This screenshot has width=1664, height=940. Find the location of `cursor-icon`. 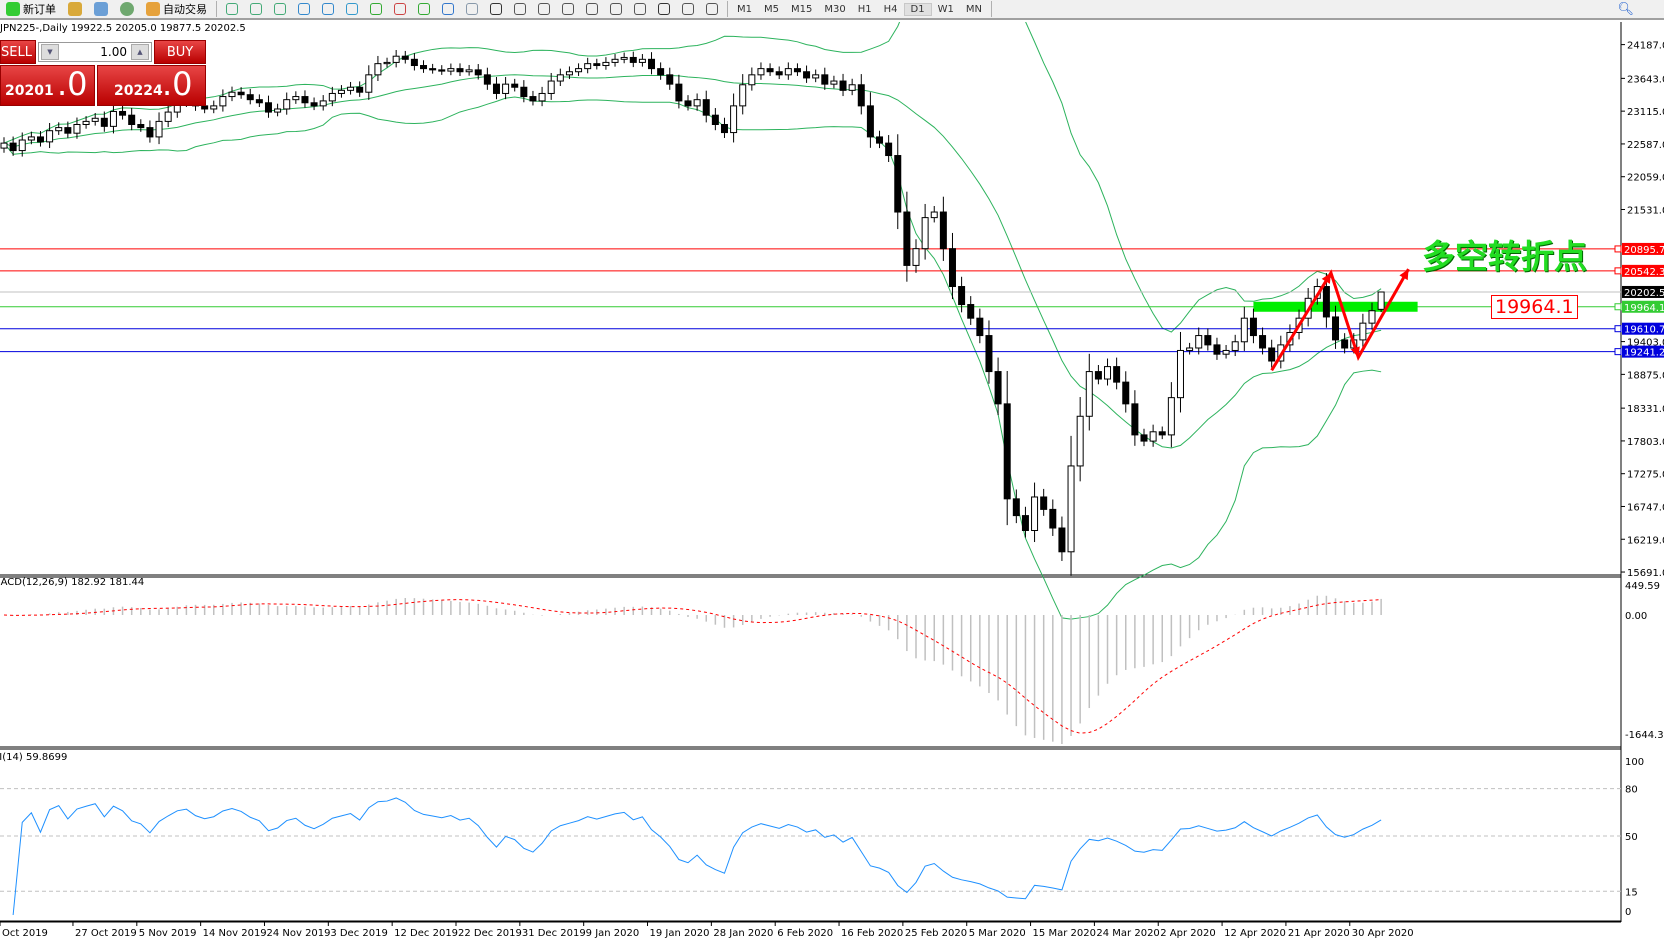

cursor-icon is located at coordinates (496, 9).